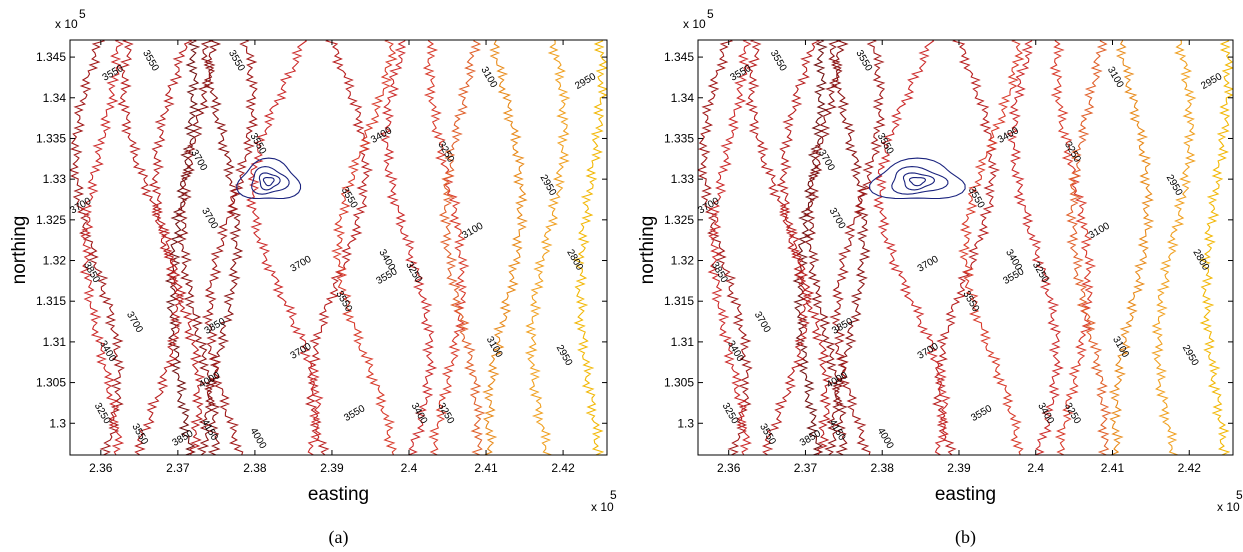 Image resolution: width=1243 pixels, height=552 pixels. I want to click on x-tick-label: 2.41, so click(486, 468).